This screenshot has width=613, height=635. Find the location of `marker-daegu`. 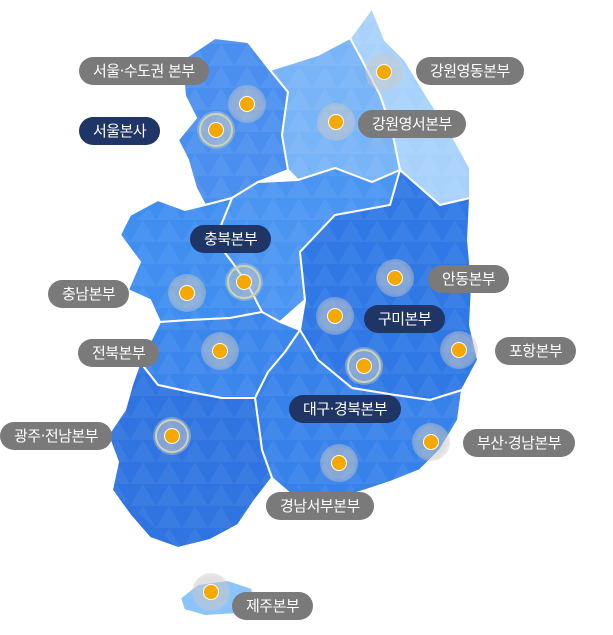

marker-daegu is located at coordinates (364, 366).